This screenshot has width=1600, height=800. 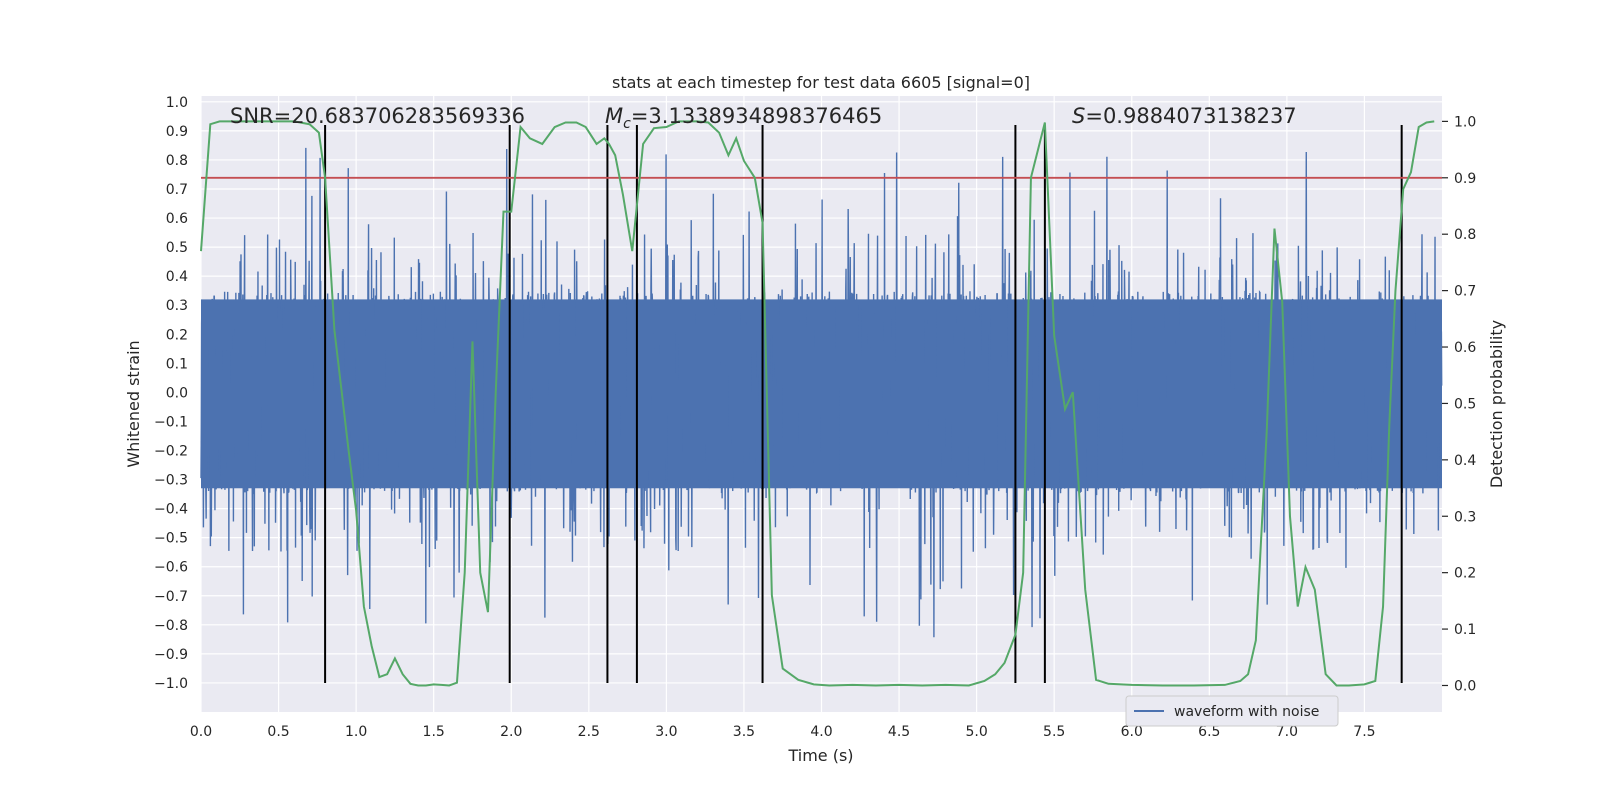 What do you see at coordinates (744, 732) in the screenshot?
I see `x-tick-label: 3.5` at bounding box center [744, 732].